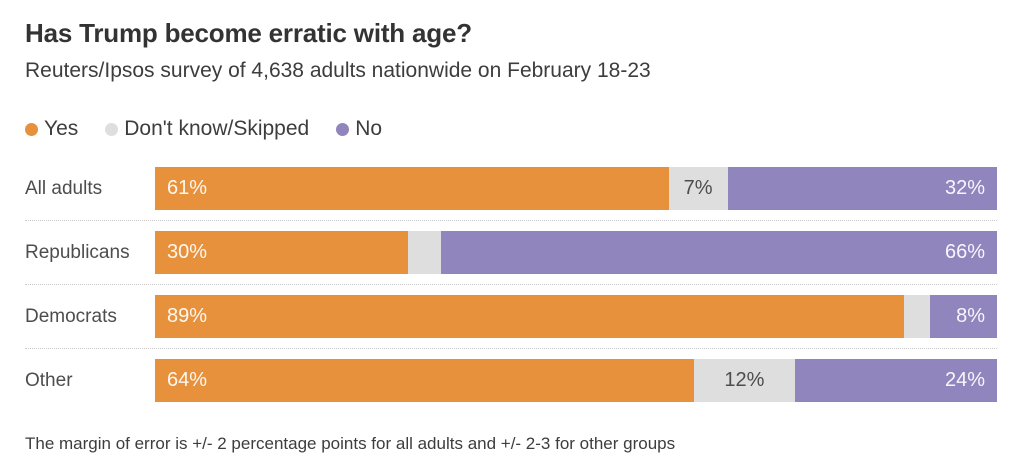 The height and width of the screenshot is (473, 1024). I want to click on bar-segment-no: 8%, so click(963, 316).